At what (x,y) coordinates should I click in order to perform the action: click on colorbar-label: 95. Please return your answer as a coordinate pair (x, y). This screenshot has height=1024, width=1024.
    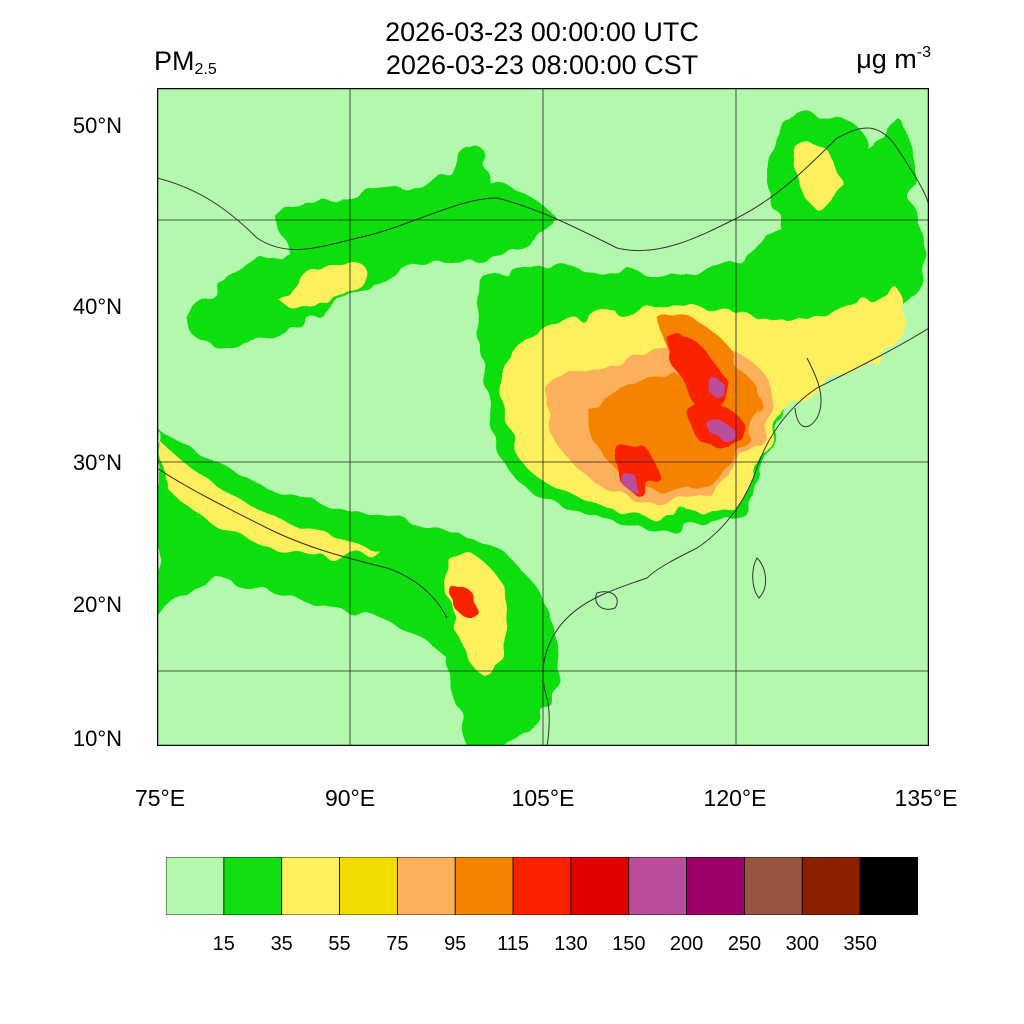
    Looking at the image, I should click on (455, 944).